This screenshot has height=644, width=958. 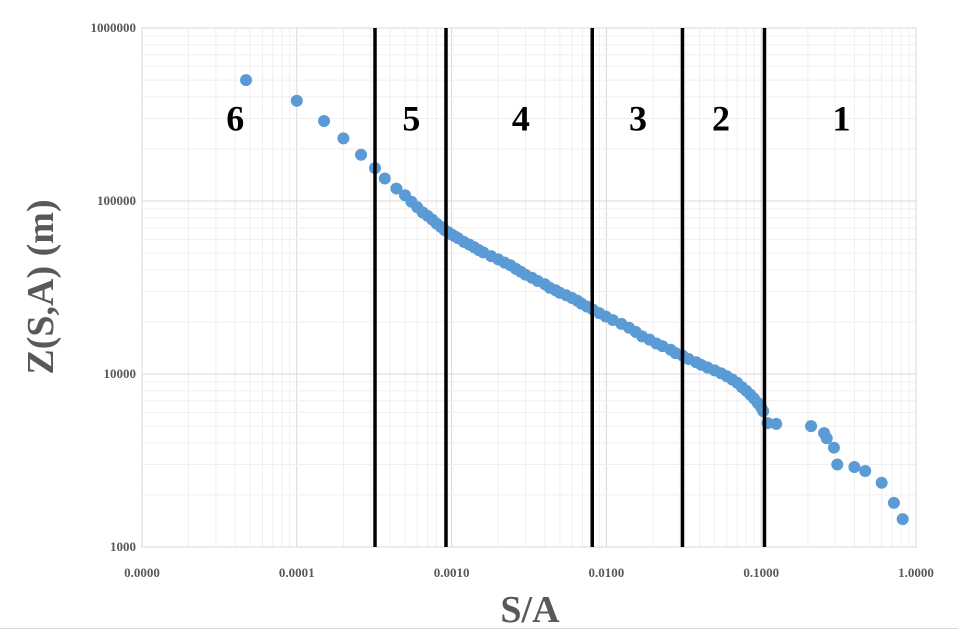 I want to click on y-tick-label: 1000000, so click(x=114, y=27).